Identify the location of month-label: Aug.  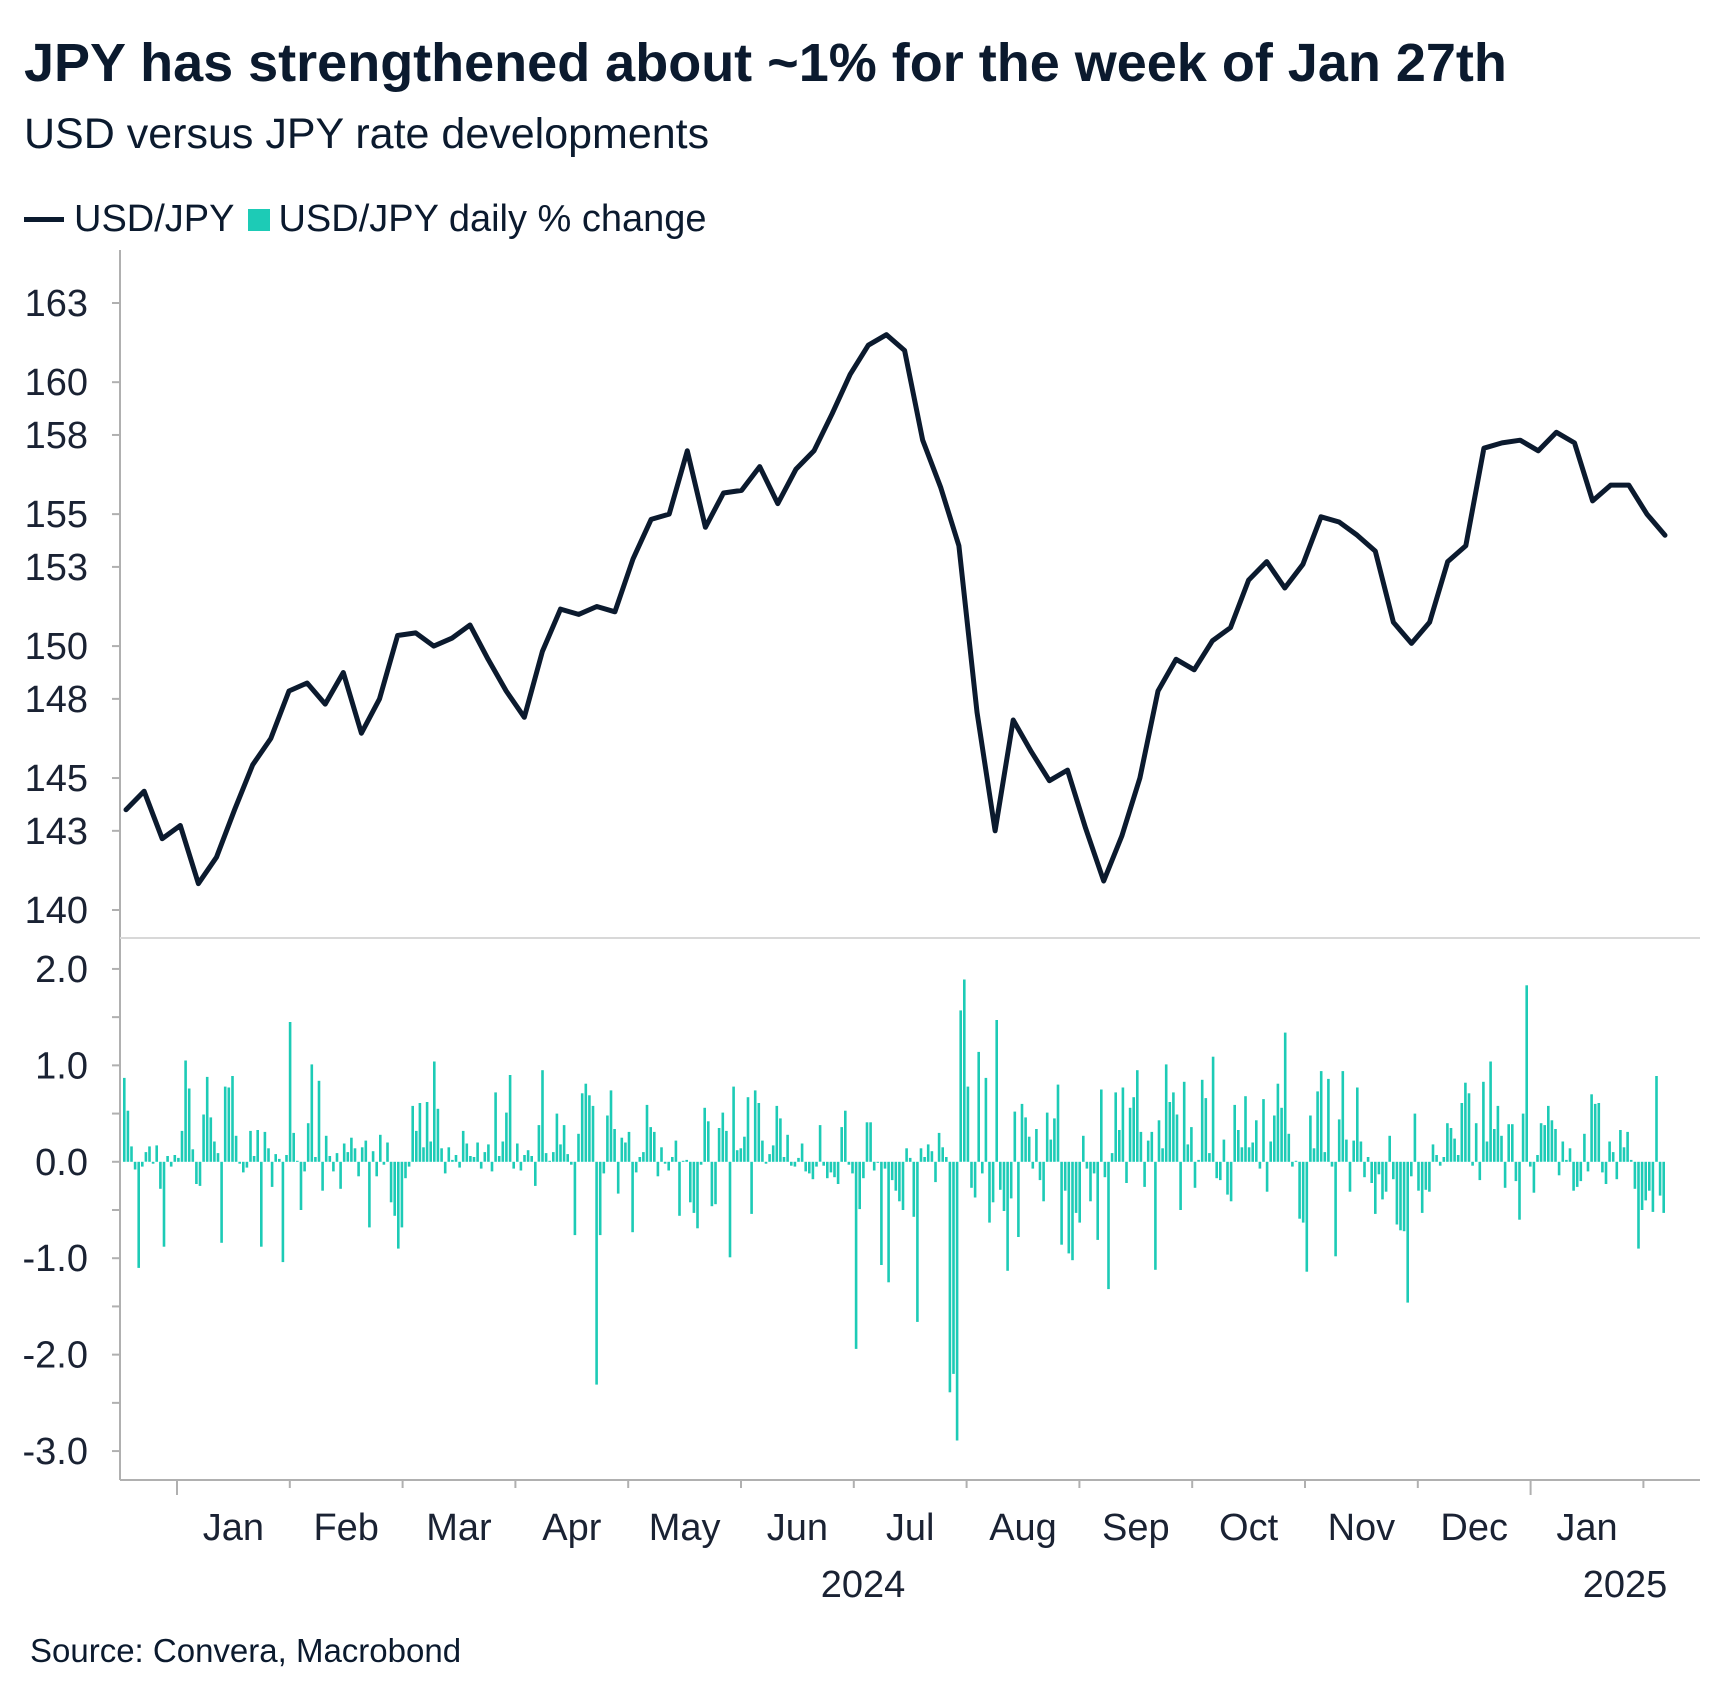
(1023, 1528).